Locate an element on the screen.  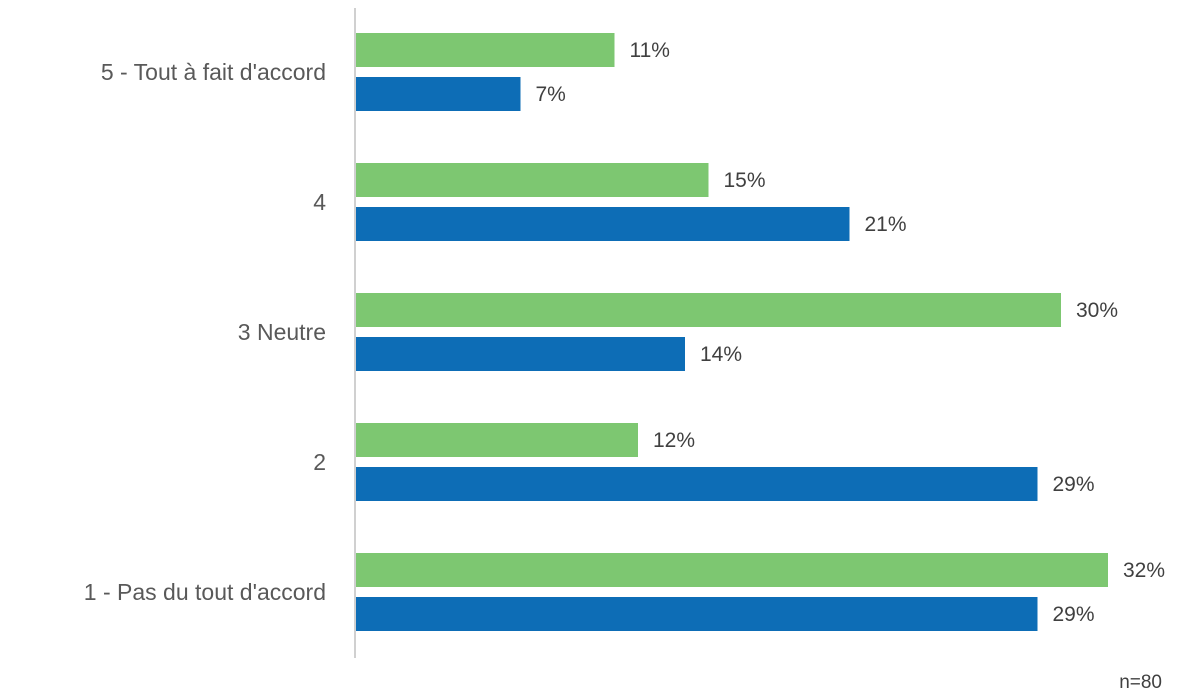
data-label: 21% is located at coordinates (886, 224).